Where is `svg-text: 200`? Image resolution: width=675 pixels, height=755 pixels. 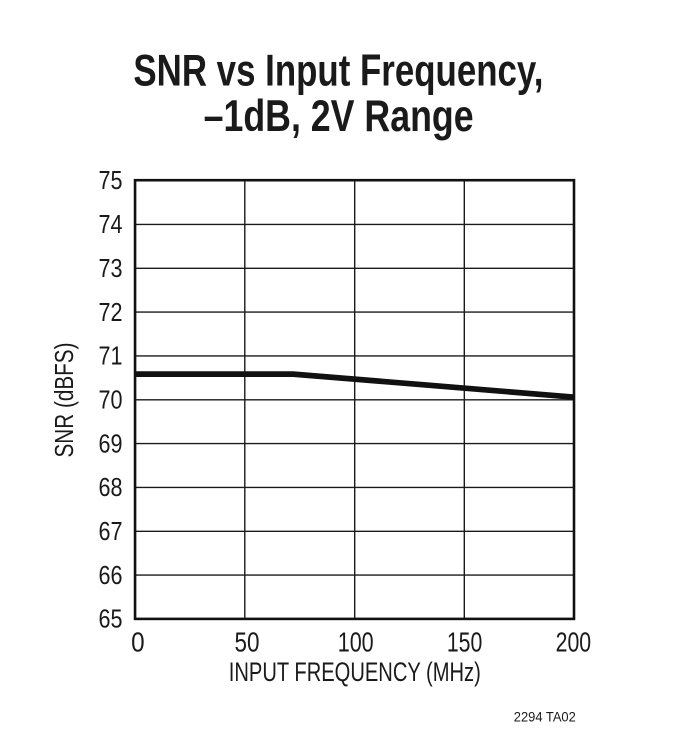
svg-text: 200 is located at coordinates (574, 642).